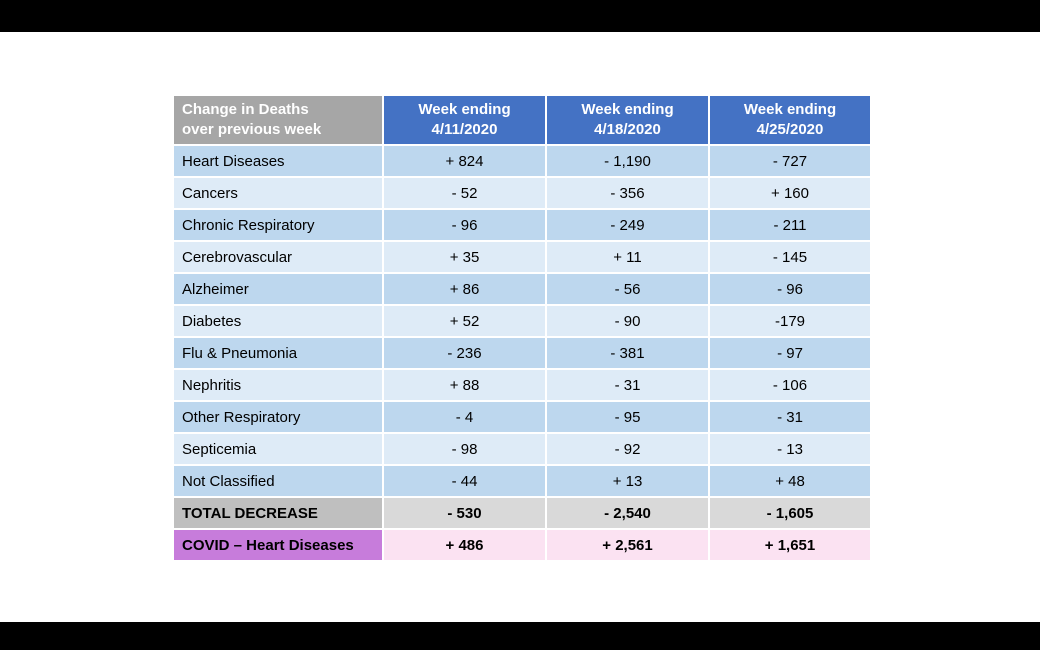 This screenshot has width=1040, height=650. I want to click on cell-value: - 44, so click(464, 481).